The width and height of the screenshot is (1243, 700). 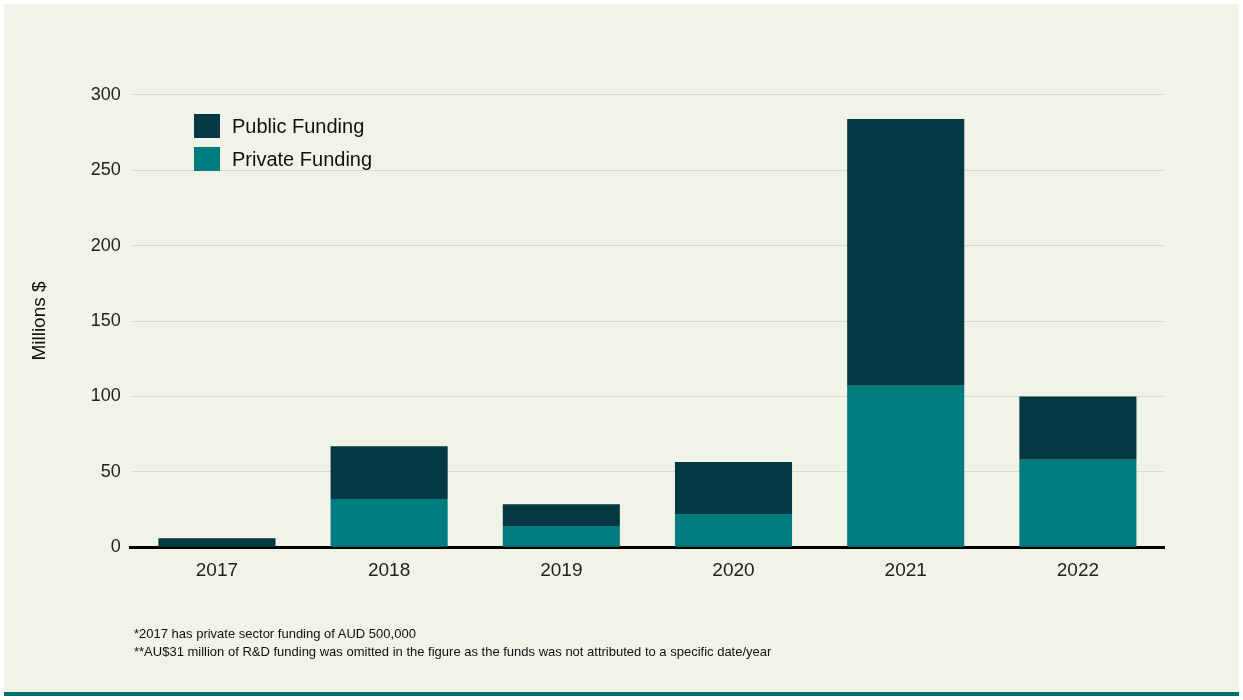 I want to click on x-tick-label: 2018, so click(x=389, y=569).